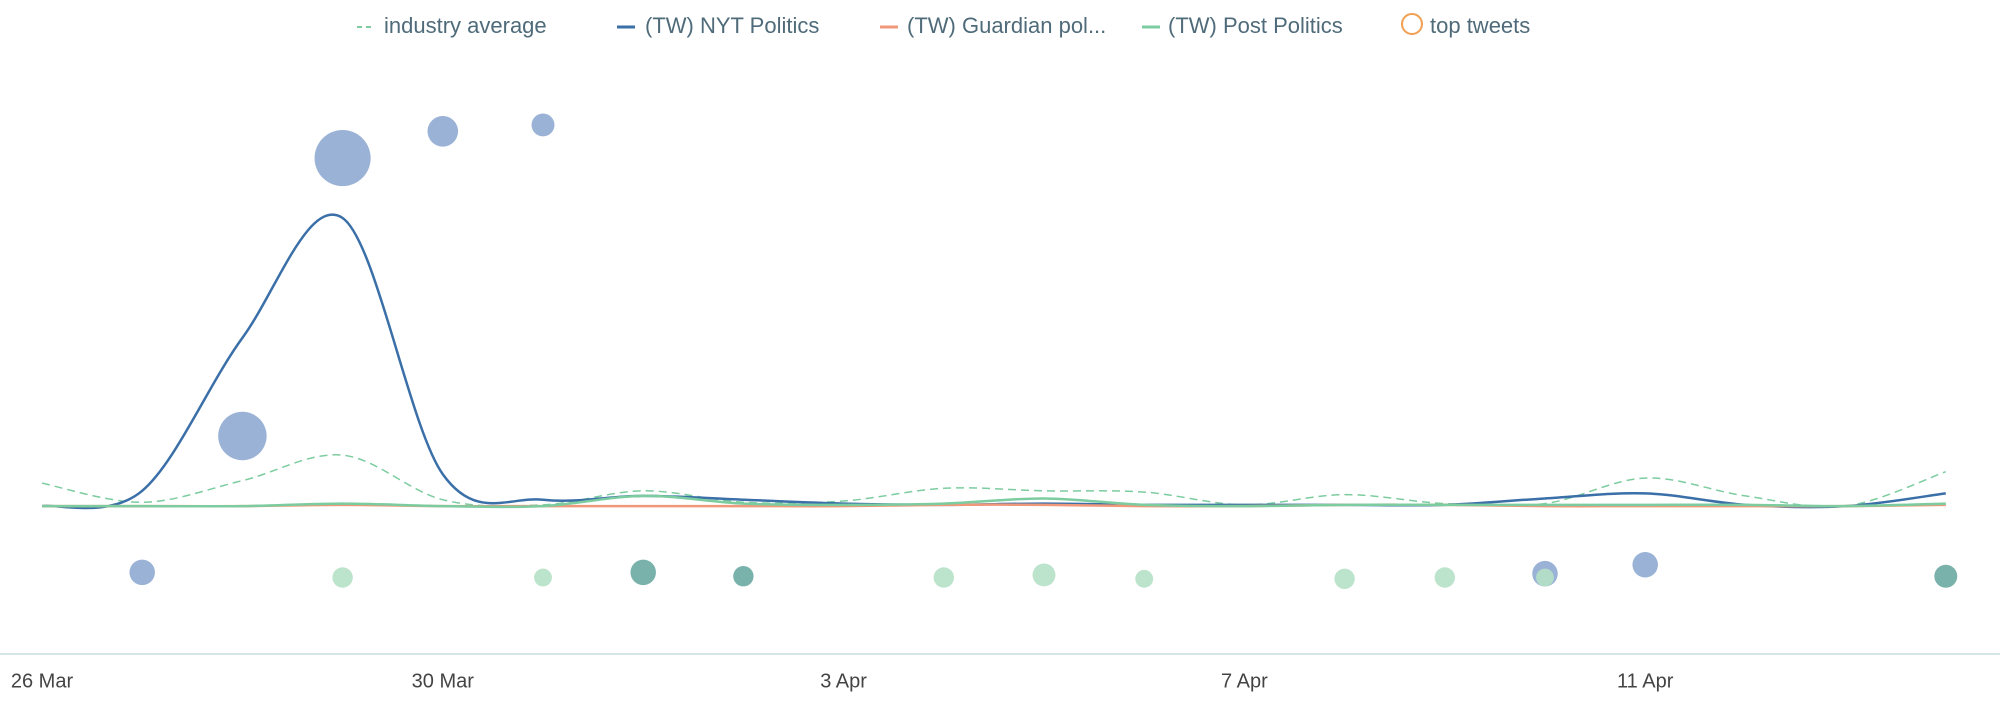 This screenshot has width=2000, height=715. I want to click on legend-label: top tweets, so click(1480, 25).